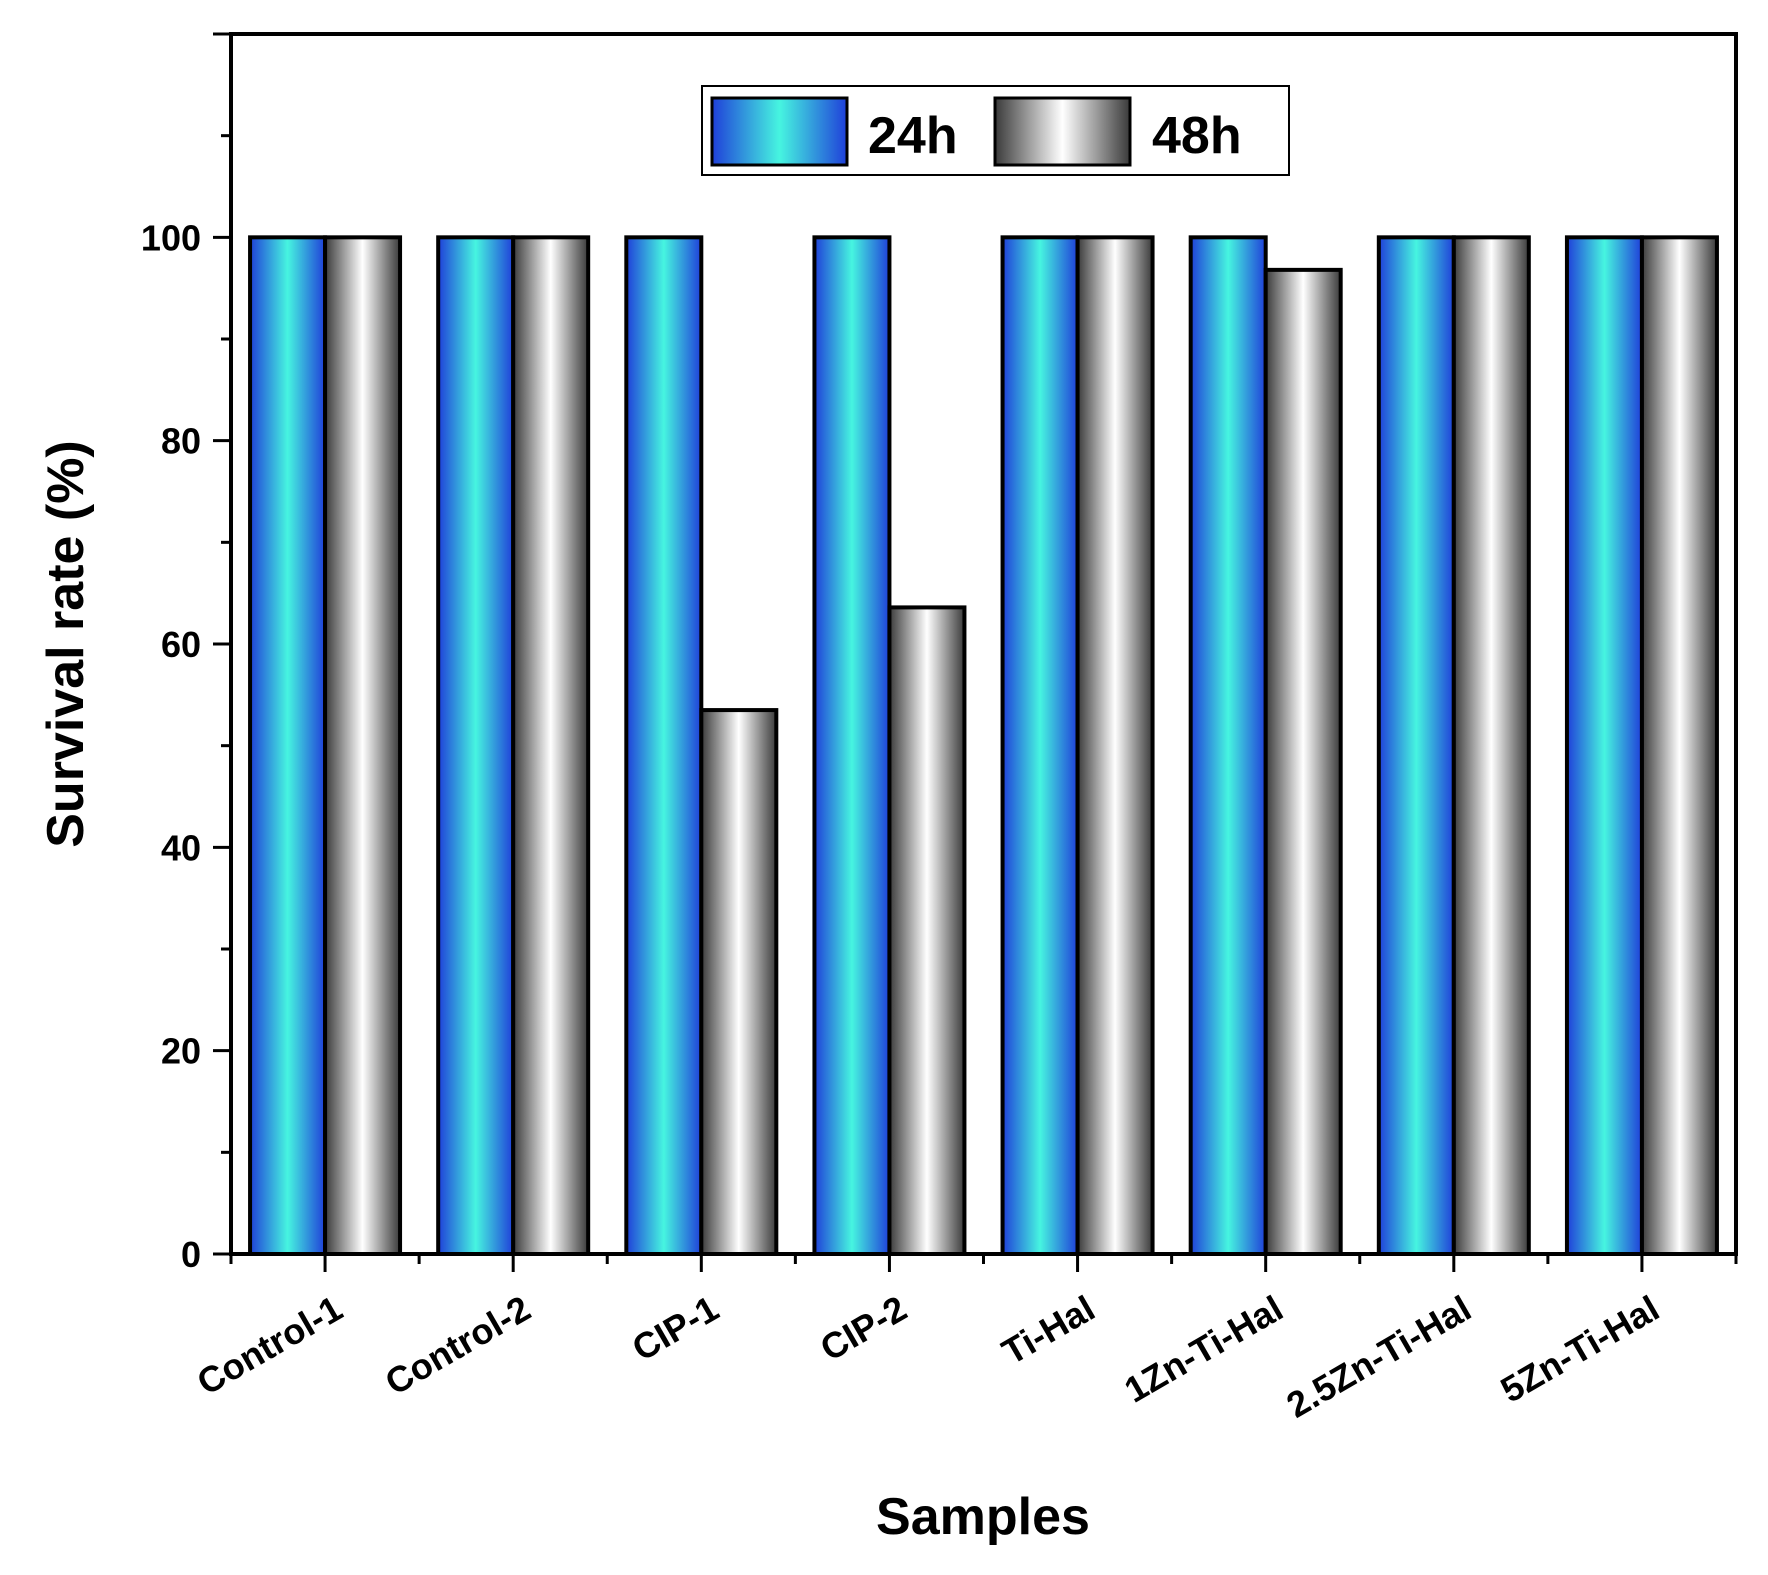 The height and width of the screenshot is (1575, 1768). I want to click on x-tick-label: Control-1, so click(269, 1344).